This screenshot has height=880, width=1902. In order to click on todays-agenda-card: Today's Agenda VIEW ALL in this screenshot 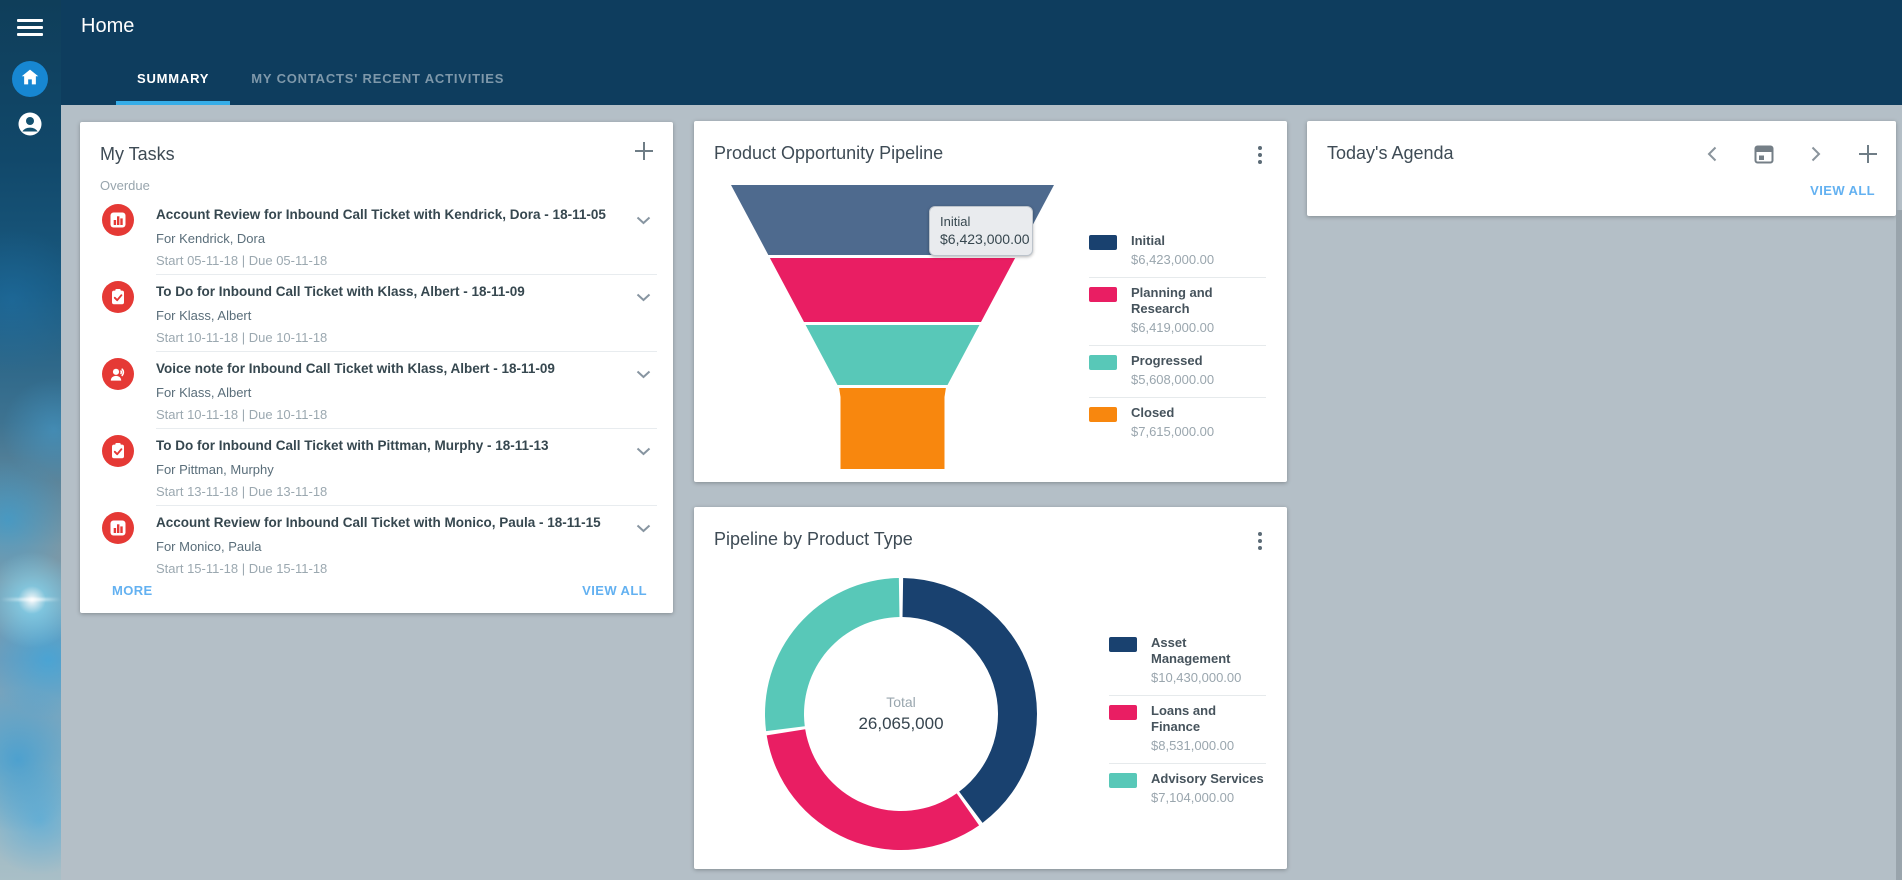, I will do `click(1601, 168)`.